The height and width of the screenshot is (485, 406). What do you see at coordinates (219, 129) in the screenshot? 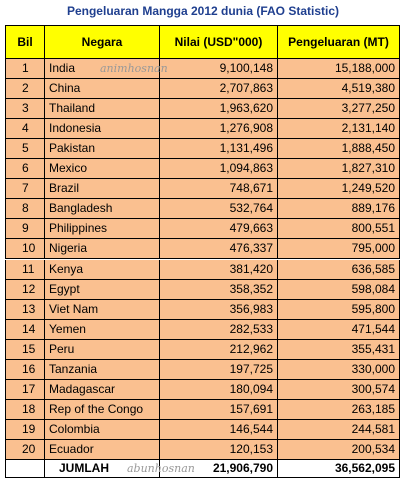
I see `table-cell: 1,276,908` at bounding box center [219, 129].